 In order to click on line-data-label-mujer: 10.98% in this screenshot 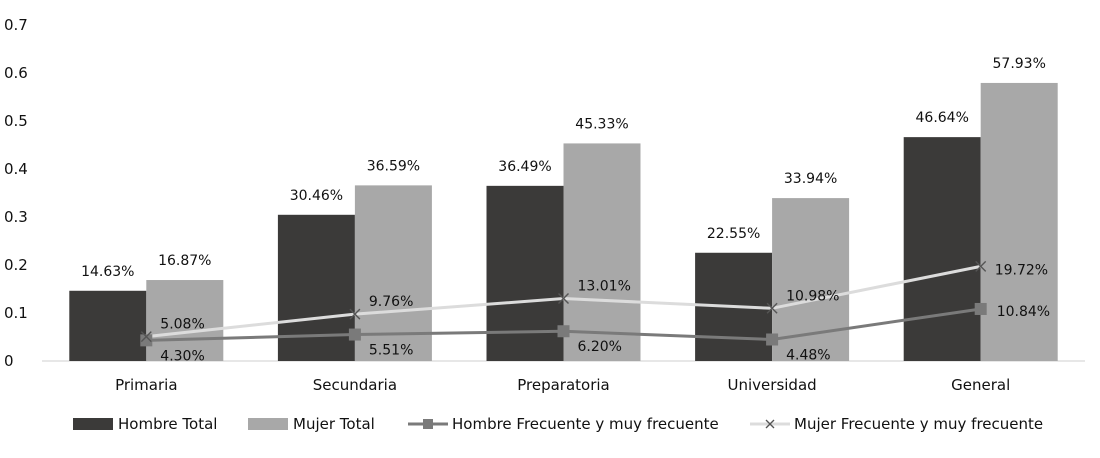, I will do `click(812, 296)`.